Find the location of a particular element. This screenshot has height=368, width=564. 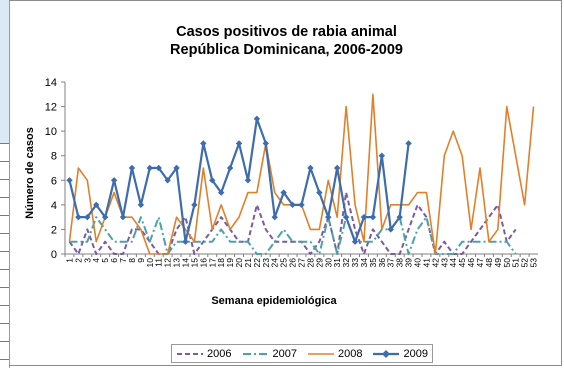

legend-swatch-2009 is located at coordinates (386, 353).